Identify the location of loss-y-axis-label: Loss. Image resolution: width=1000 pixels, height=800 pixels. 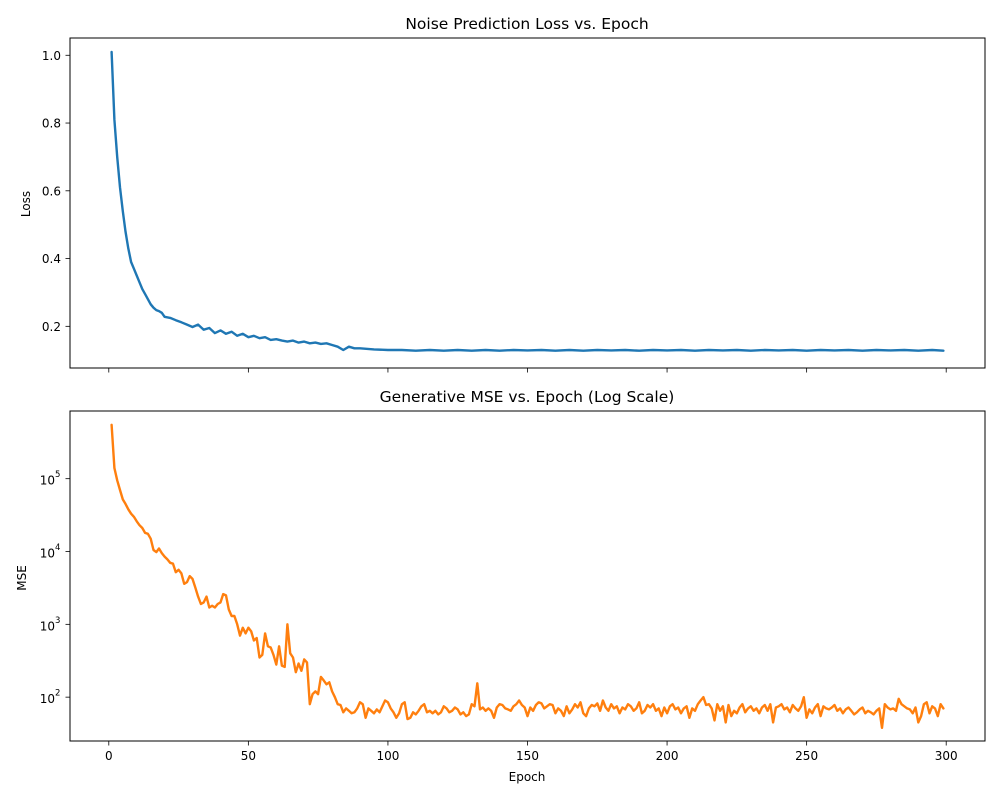
(26, 204).